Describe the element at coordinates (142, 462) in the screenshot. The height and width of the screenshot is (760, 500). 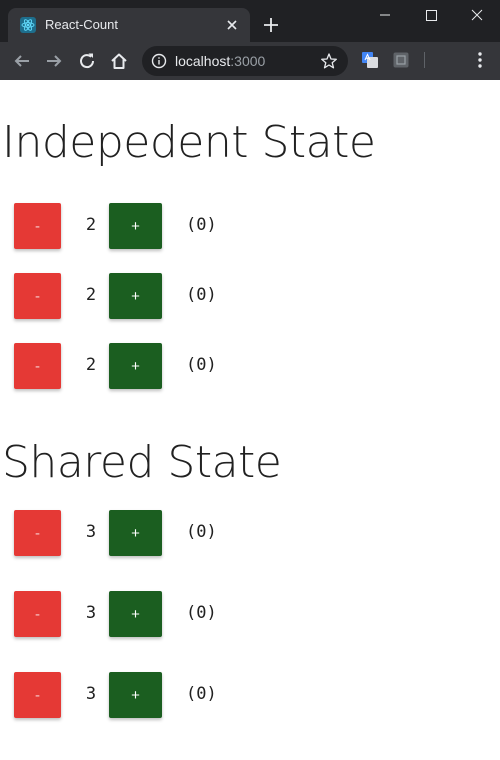
I see `shared-state-title: Shared State` at that location.